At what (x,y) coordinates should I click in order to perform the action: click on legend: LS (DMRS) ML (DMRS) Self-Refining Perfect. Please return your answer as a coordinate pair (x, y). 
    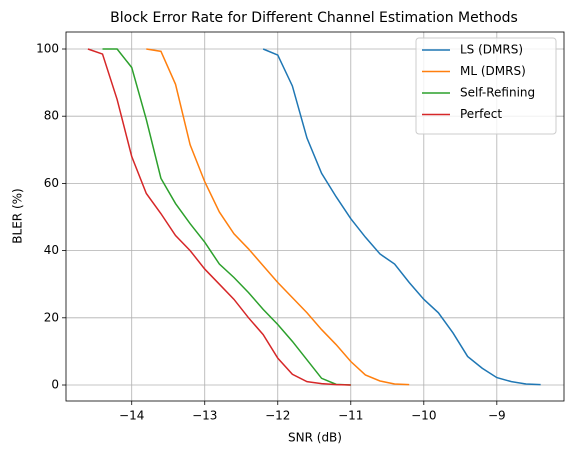
    Looking at the image, I should click on (486, 86).